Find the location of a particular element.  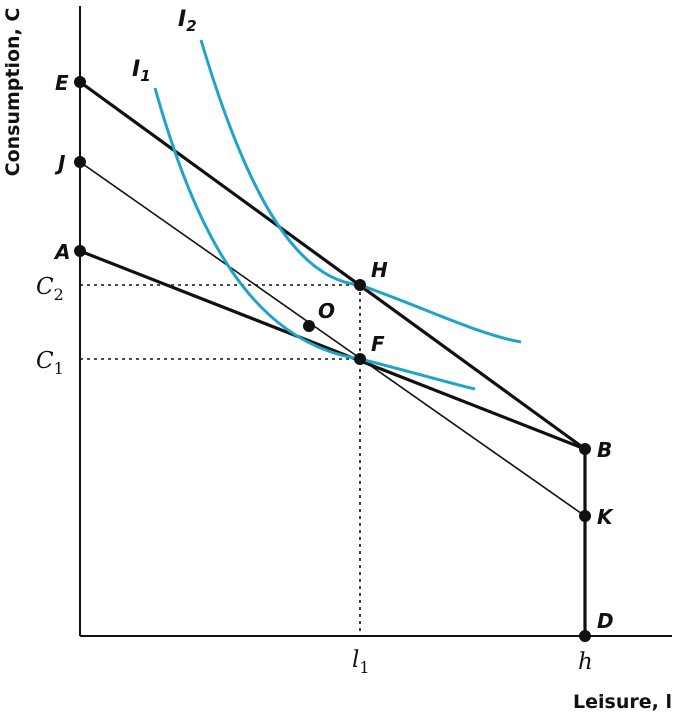

point-o is located at coordinates (309, 326).